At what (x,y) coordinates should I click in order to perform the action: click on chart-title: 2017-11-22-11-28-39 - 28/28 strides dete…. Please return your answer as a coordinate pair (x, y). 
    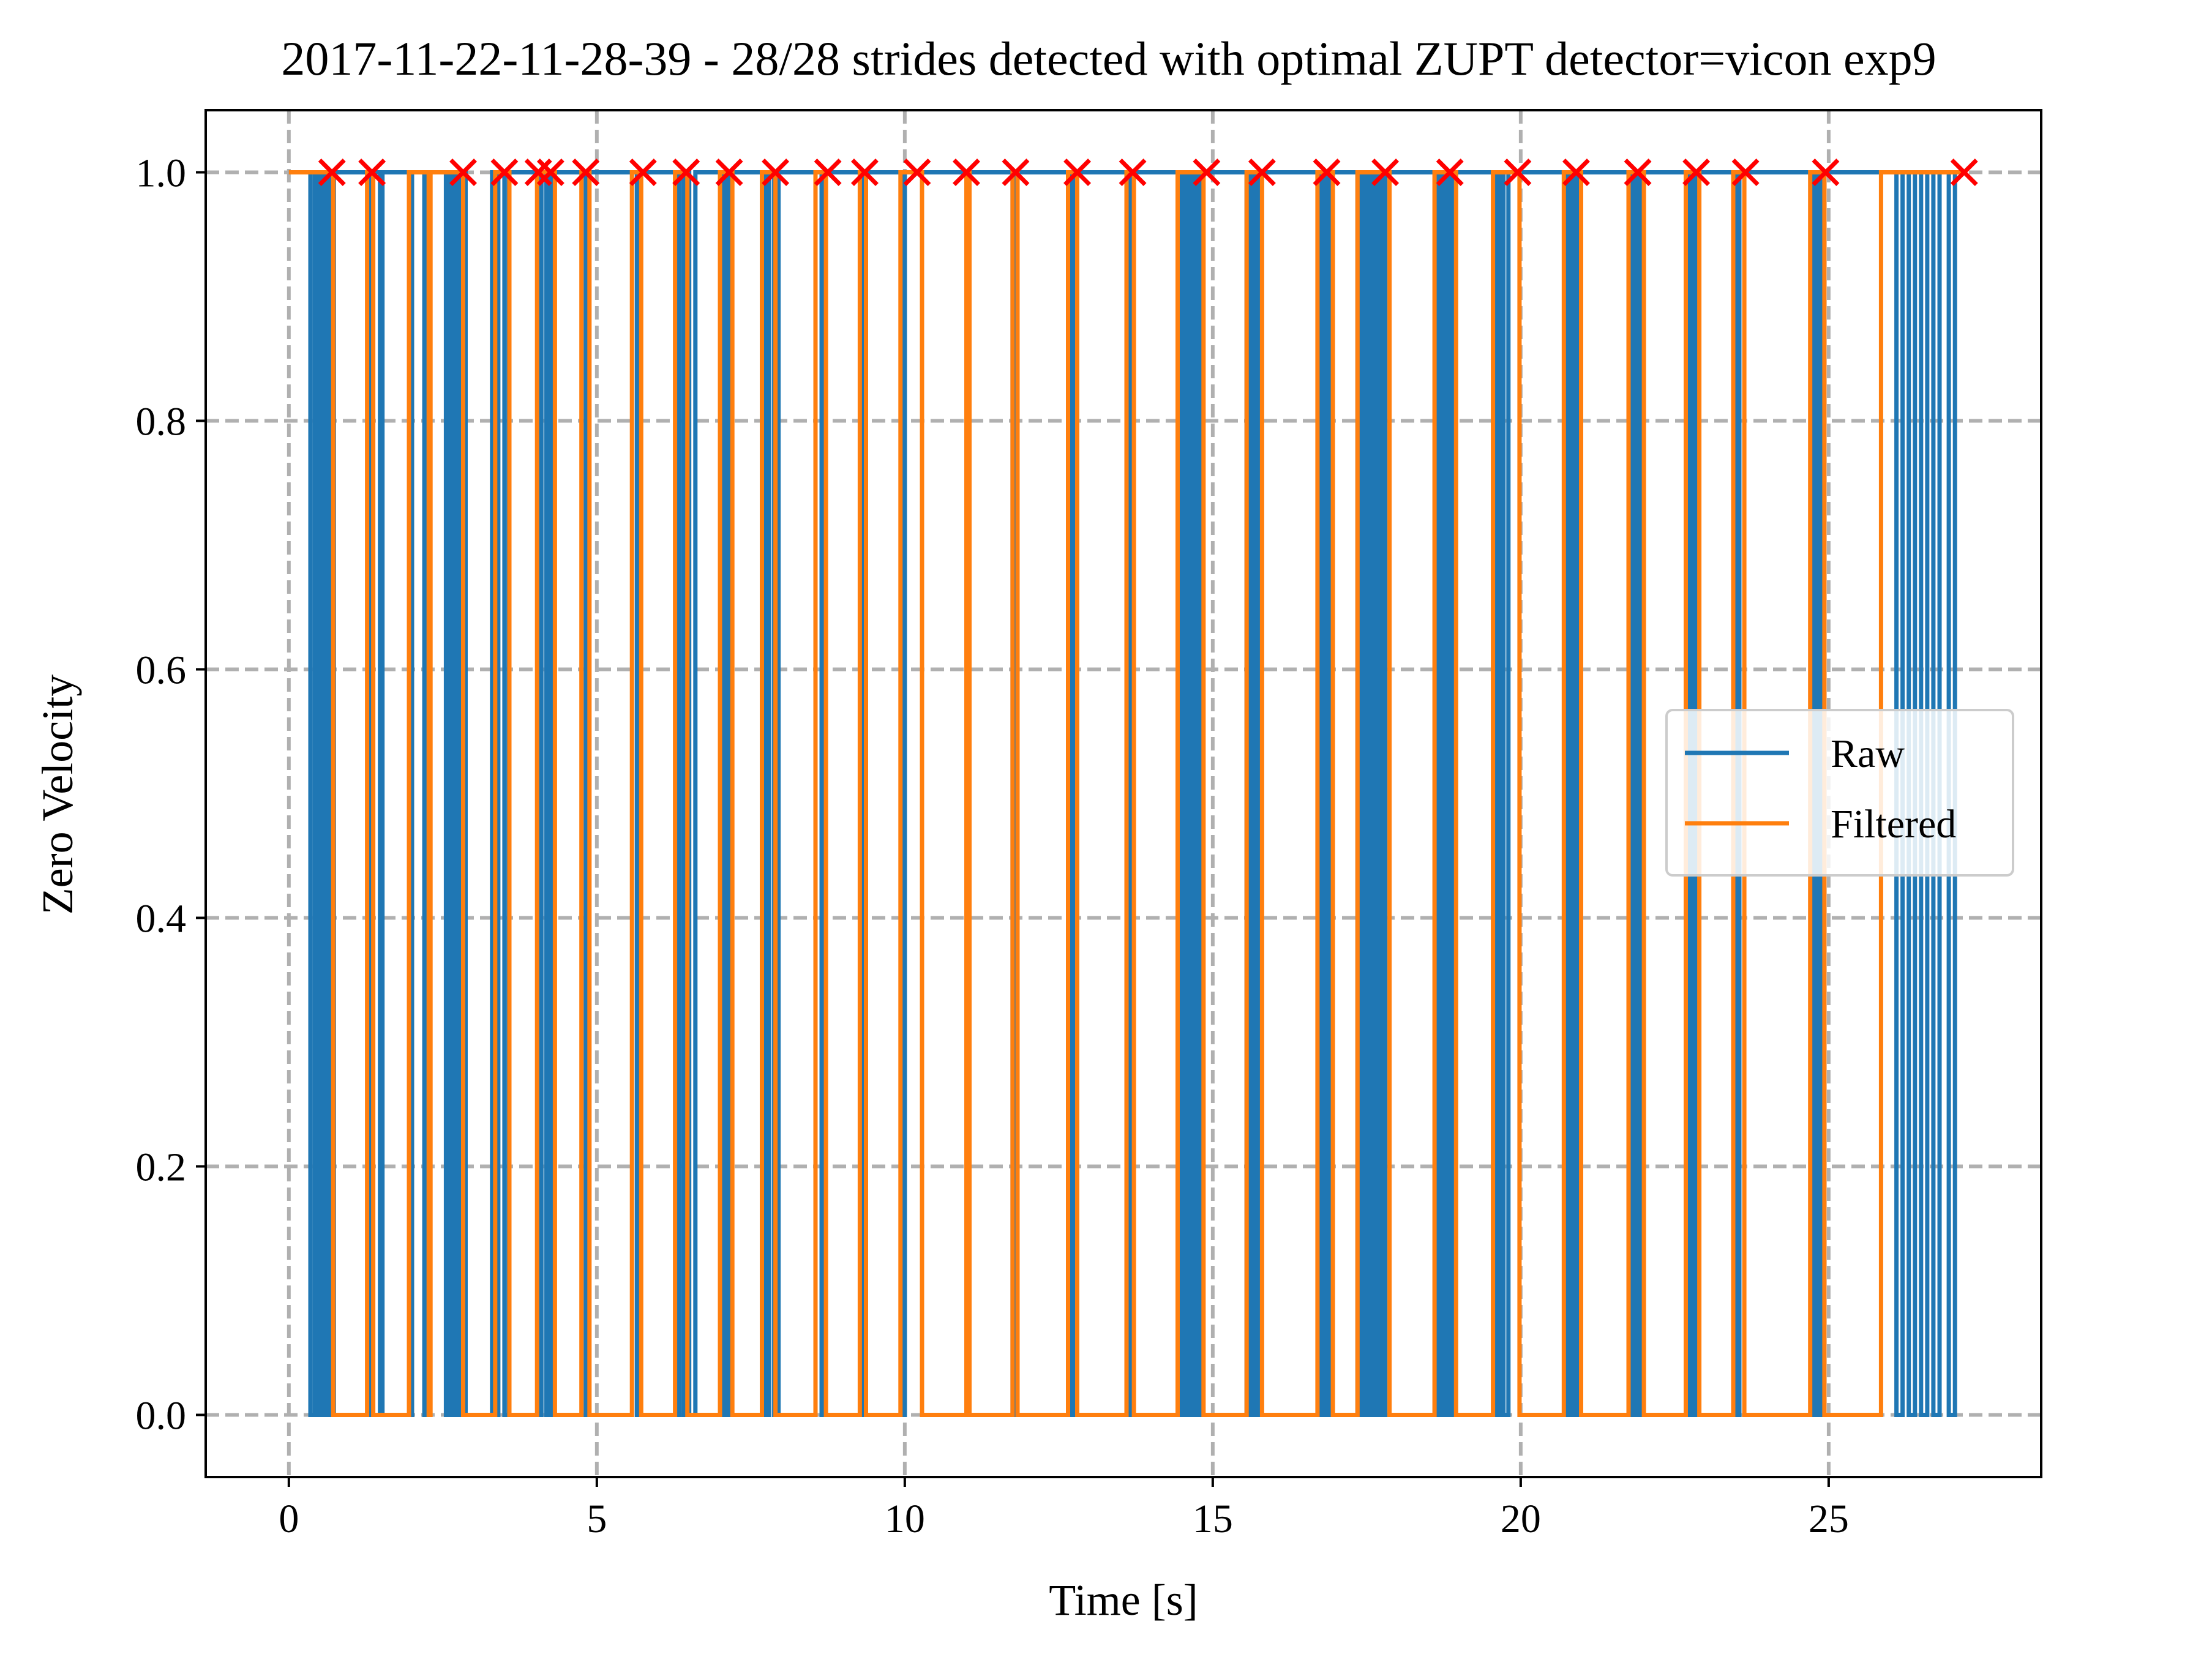
    Looking at the image, I should click on (1108, 58).